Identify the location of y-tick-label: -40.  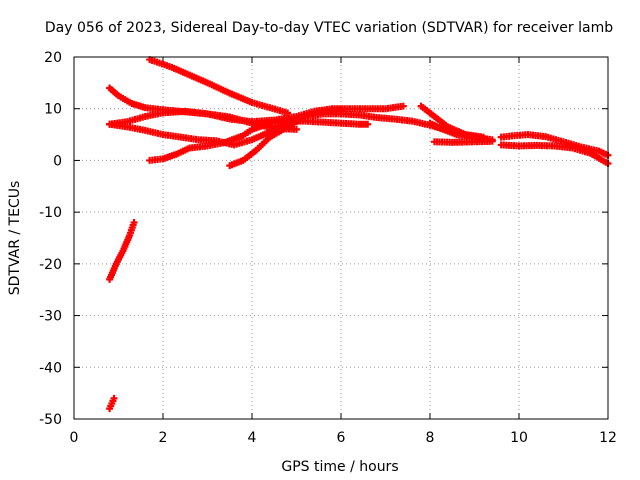
(50, 368).